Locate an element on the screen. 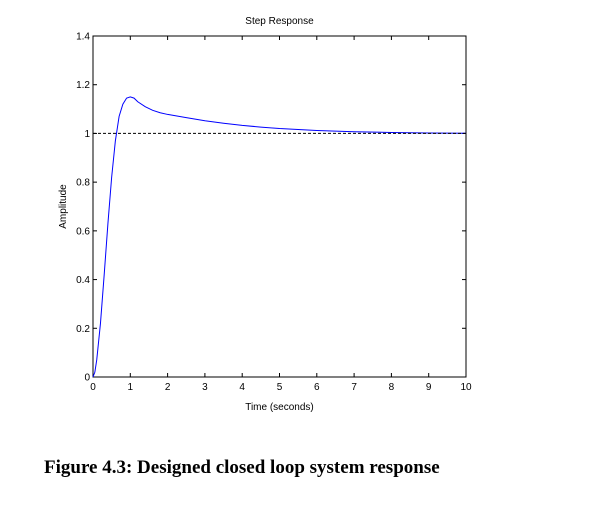 The image size is (589, 514). y-tick-label: 0.2 is located at coordinates (83, 329).